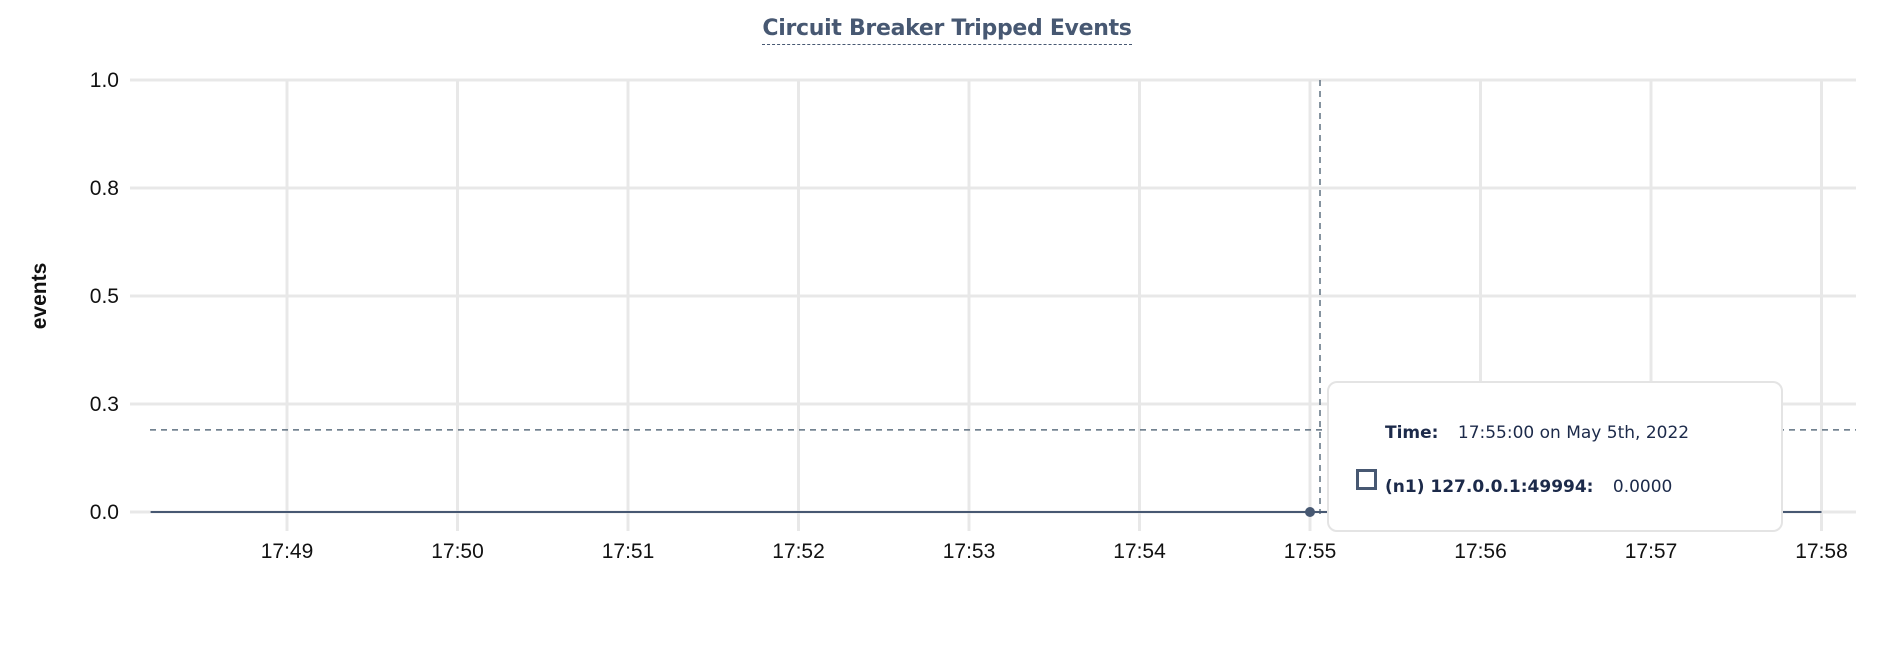 This screenshot has width=1880, height=646. I want to click on y-tick-label: 0.3, so click(104, 404).